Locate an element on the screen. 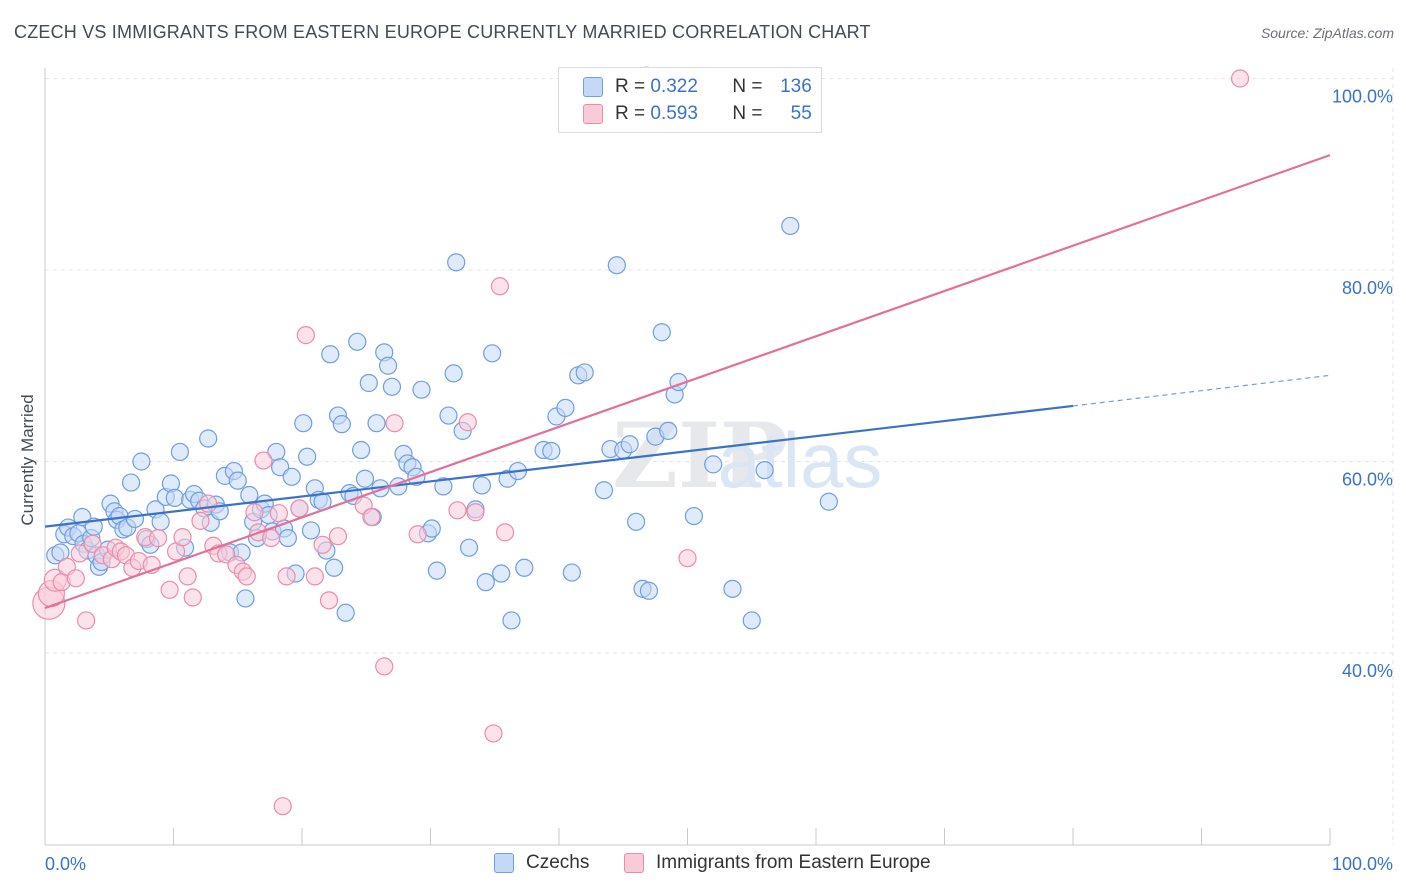  y-tick-label: 60.0% is located at coordinates (1367, 480).